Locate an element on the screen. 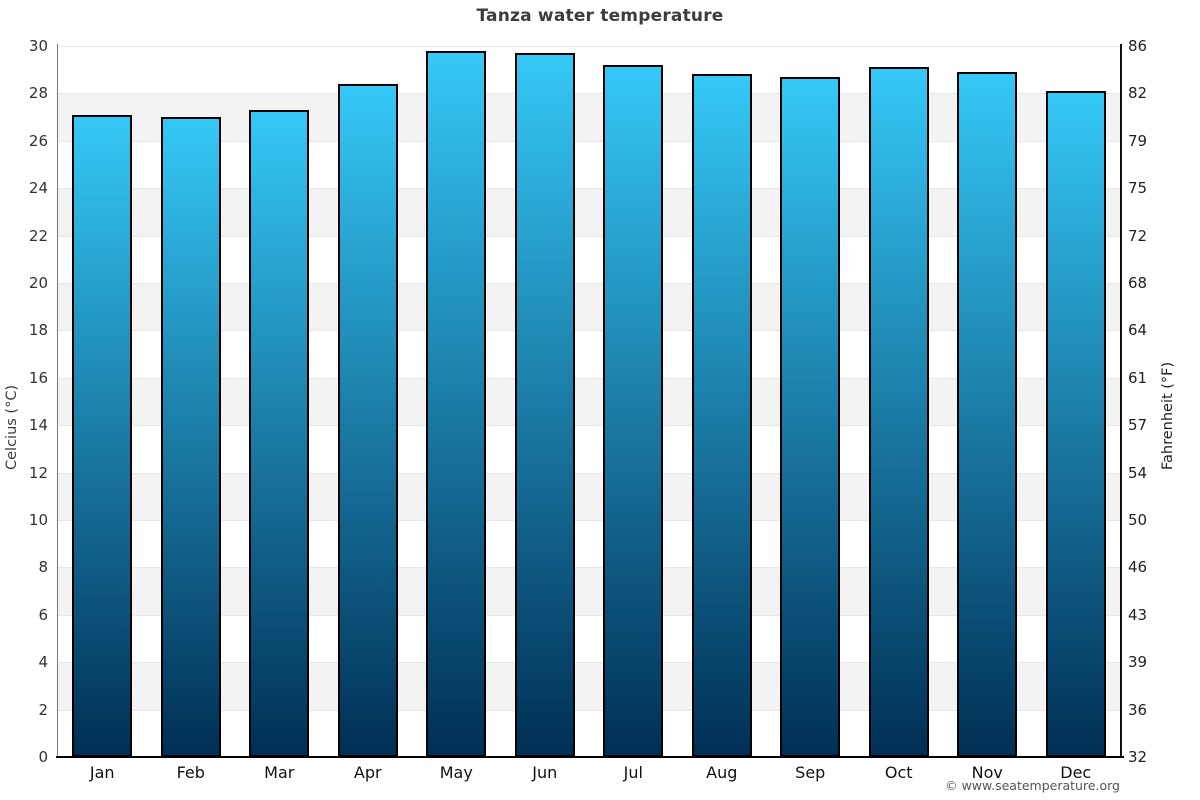 This screenshot has height=800, width=1200. celsius-tick-26: 26 is located at coordinates (38, 140).